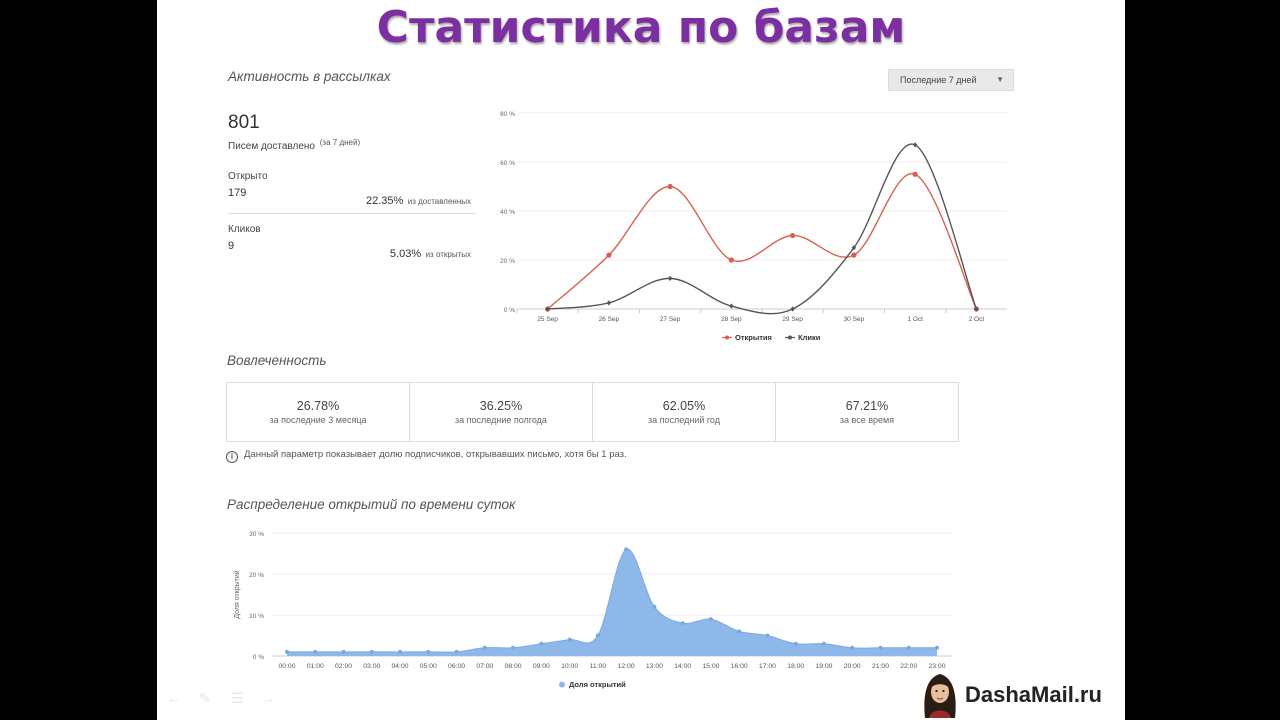 Image resolution: width=1280 pixels, height=720 pixels. Describe the element at coordinates (1033, 694) in the screenshot. I see `brand-name: DashaMail.ru` at that location.